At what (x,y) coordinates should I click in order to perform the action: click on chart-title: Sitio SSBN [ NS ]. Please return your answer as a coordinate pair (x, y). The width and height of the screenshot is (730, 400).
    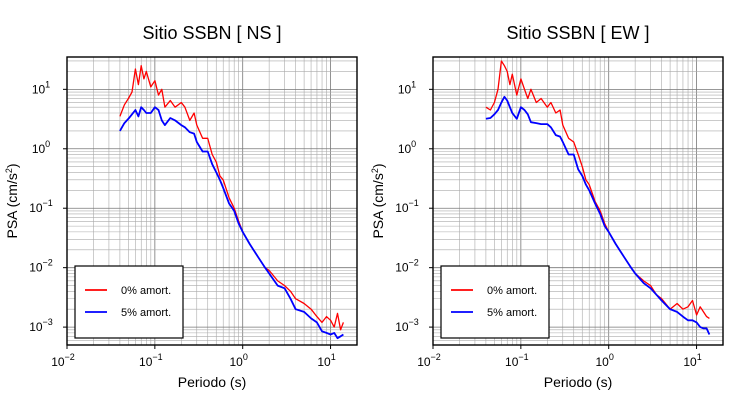
    Looking at the image, I should click on (211, 33).